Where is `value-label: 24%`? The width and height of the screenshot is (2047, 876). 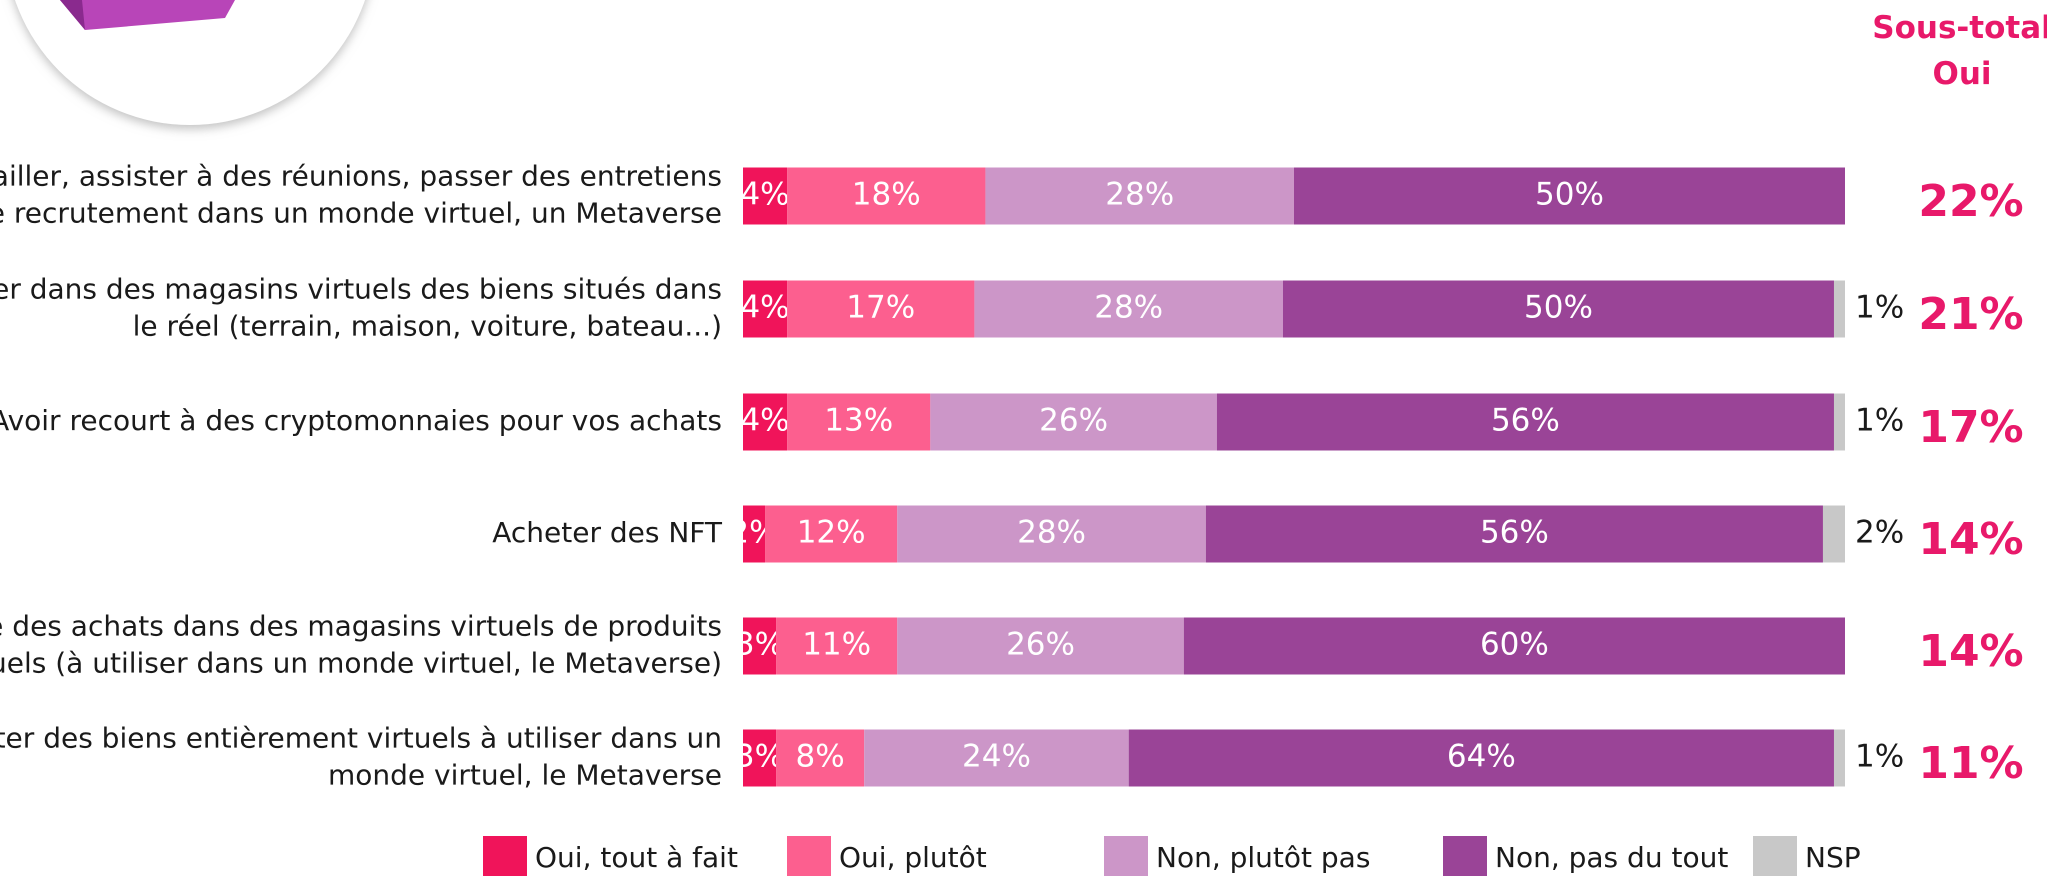 value-label: 24% is located at coordinates (996, 757).